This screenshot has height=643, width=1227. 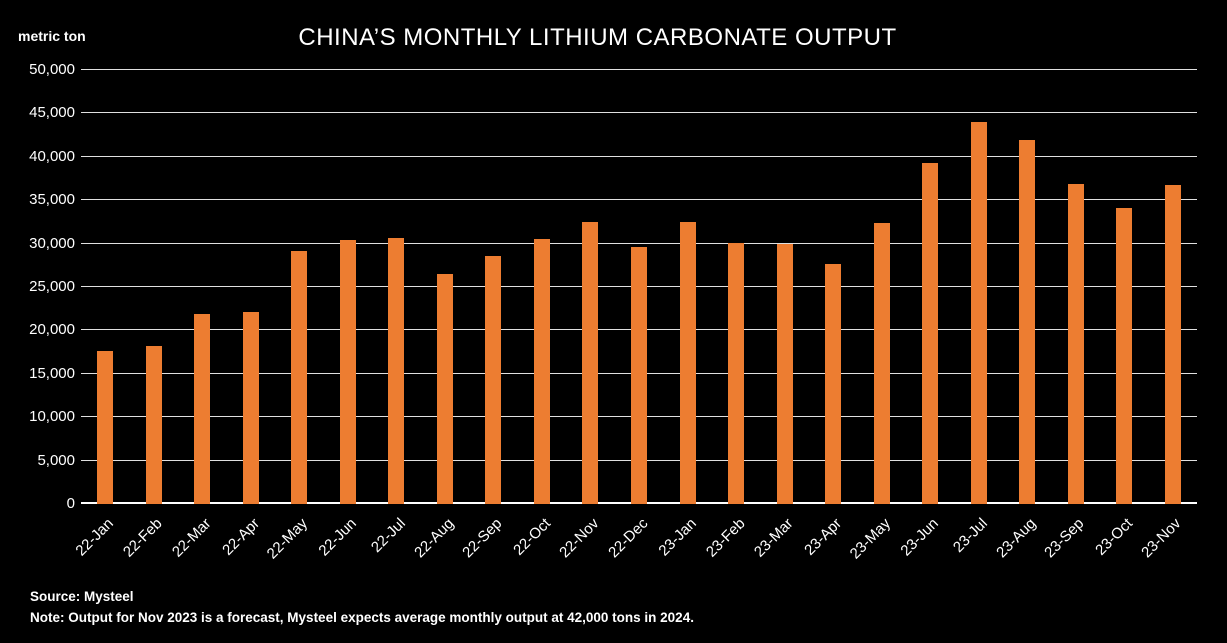 What do you see at coordinates (143, 538) in the screenshot?
I see `x-tick-label: 22-Feb` at bounding box center [143, 538].